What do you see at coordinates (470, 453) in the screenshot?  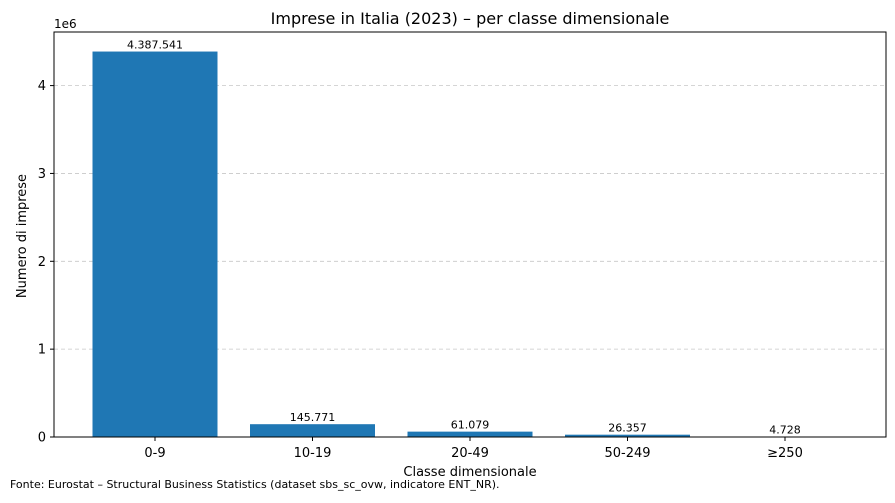 I see `x-tick-label: 20-49` at bounding box center [470, 453].